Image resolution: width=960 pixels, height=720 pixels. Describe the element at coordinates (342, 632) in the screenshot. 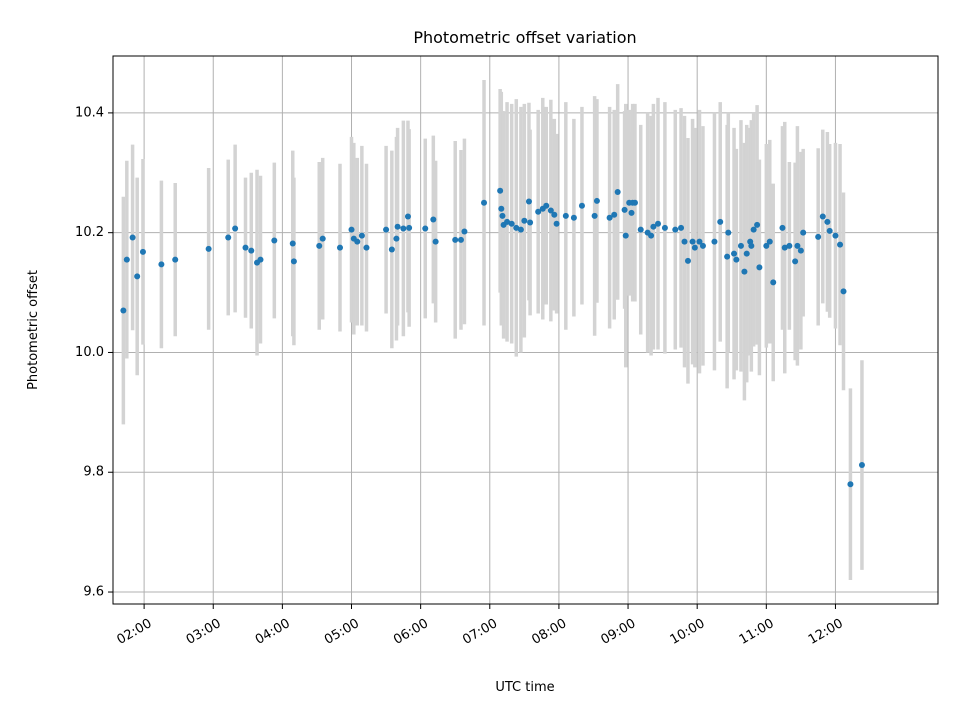

I see `x-tick-label: 05:00` at that location.